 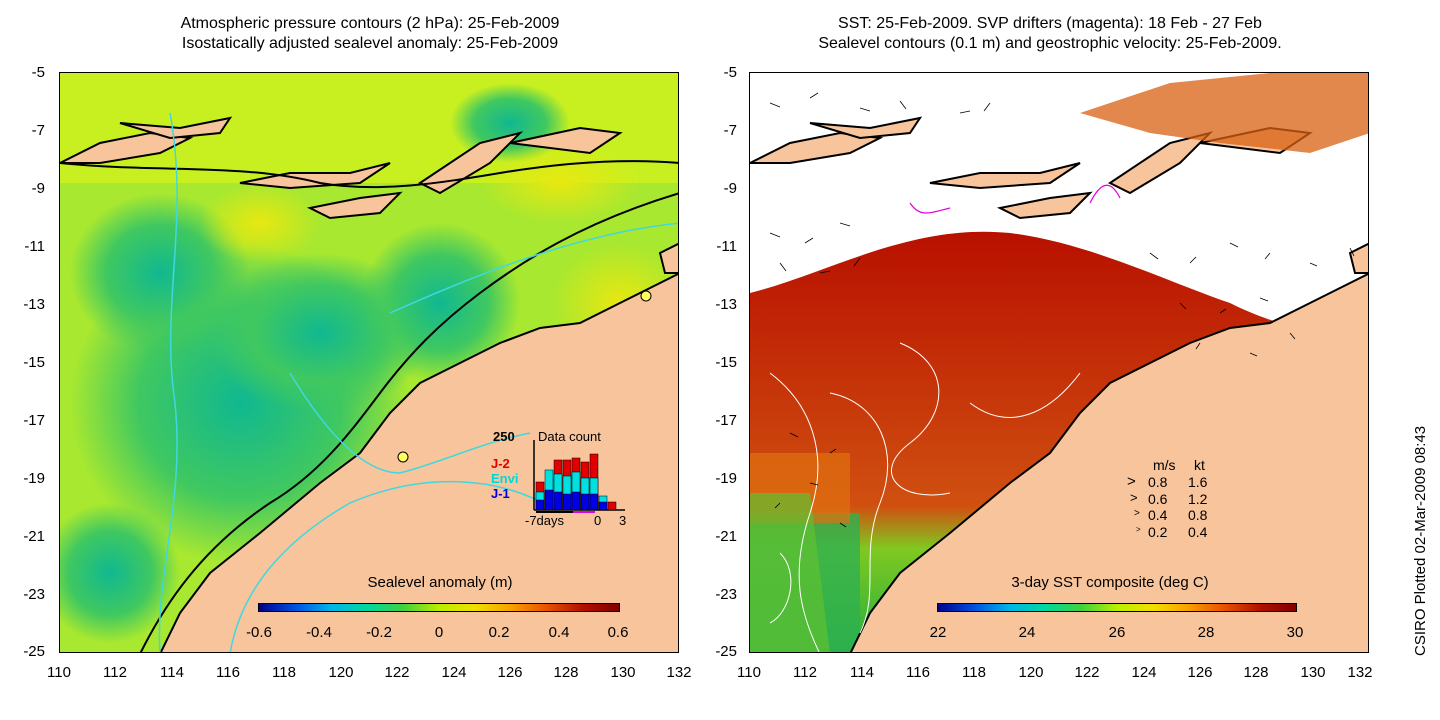 I want to click on colorbar-tick: 0.6, so click(x=618, y=632).